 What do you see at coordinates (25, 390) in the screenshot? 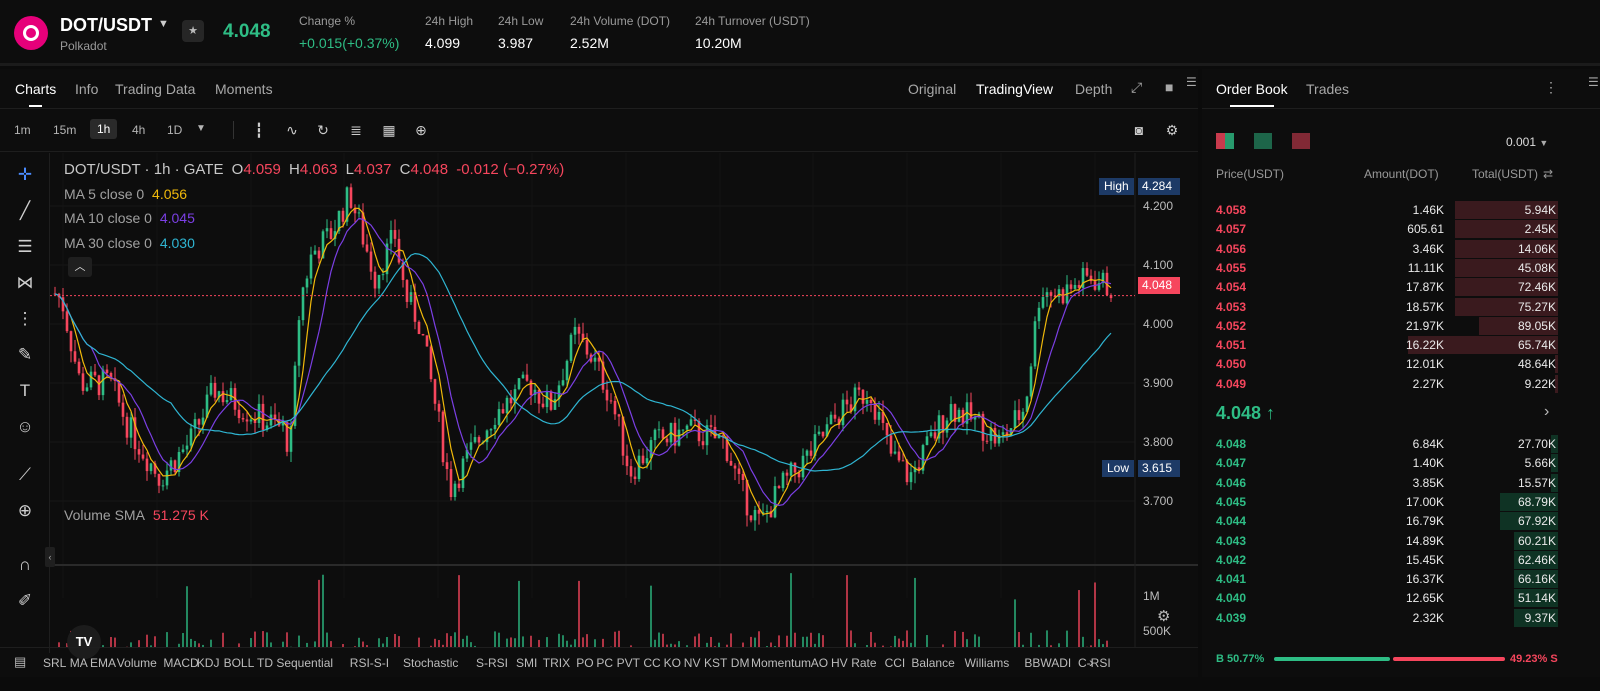
I see `text-tool-icon: T` at bounding box center [25, 390].